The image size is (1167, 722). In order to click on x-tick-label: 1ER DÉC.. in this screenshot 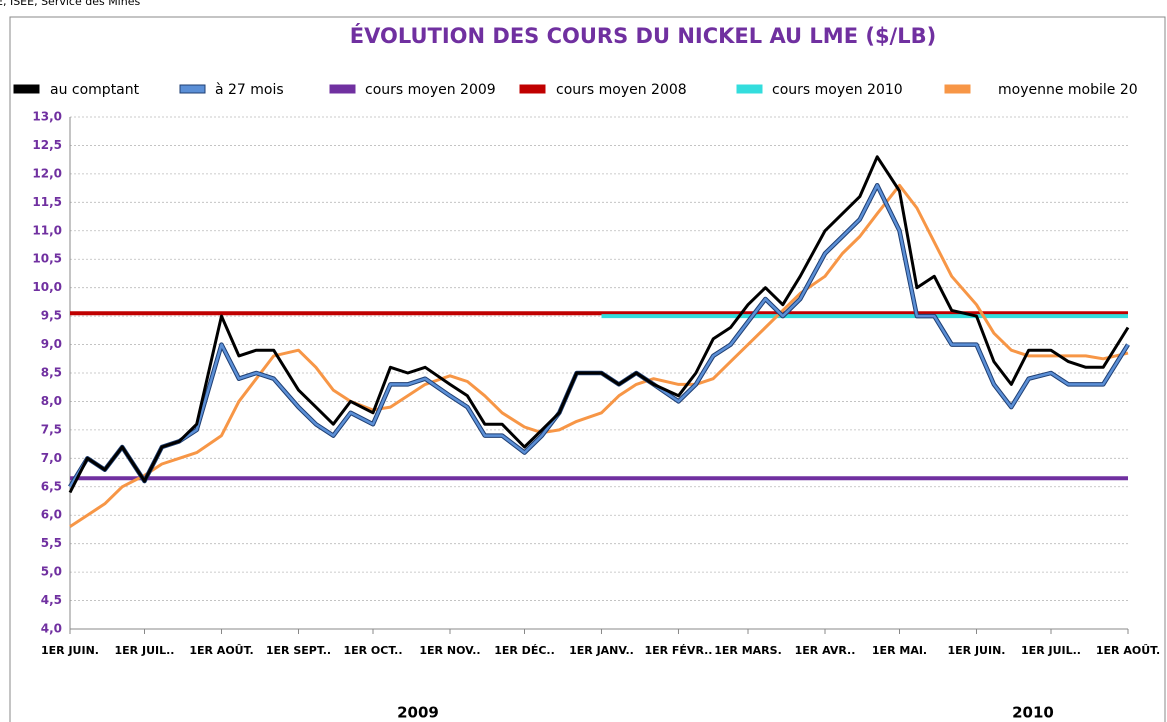, I will do `click(524, 650)`.